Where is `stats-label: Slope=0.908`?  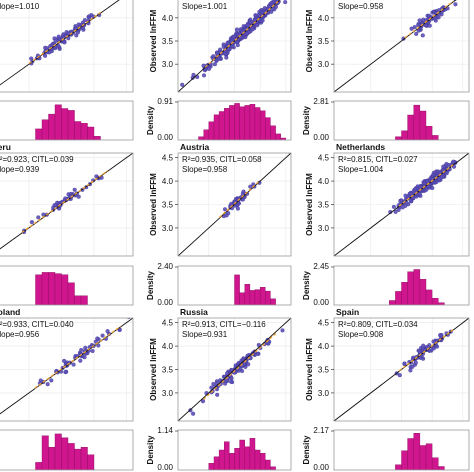 stats-label: Slope=0.908 is located at coordinates (361, 334).